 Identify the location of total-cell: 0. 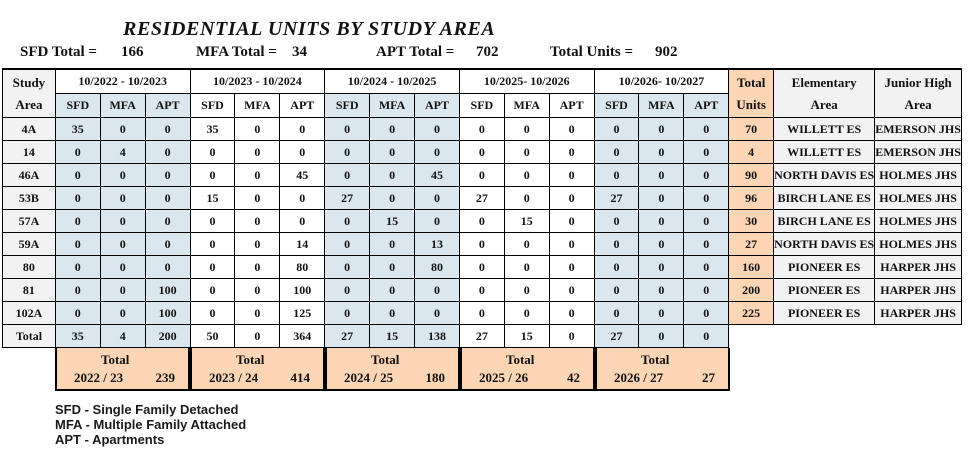
(257, 336).